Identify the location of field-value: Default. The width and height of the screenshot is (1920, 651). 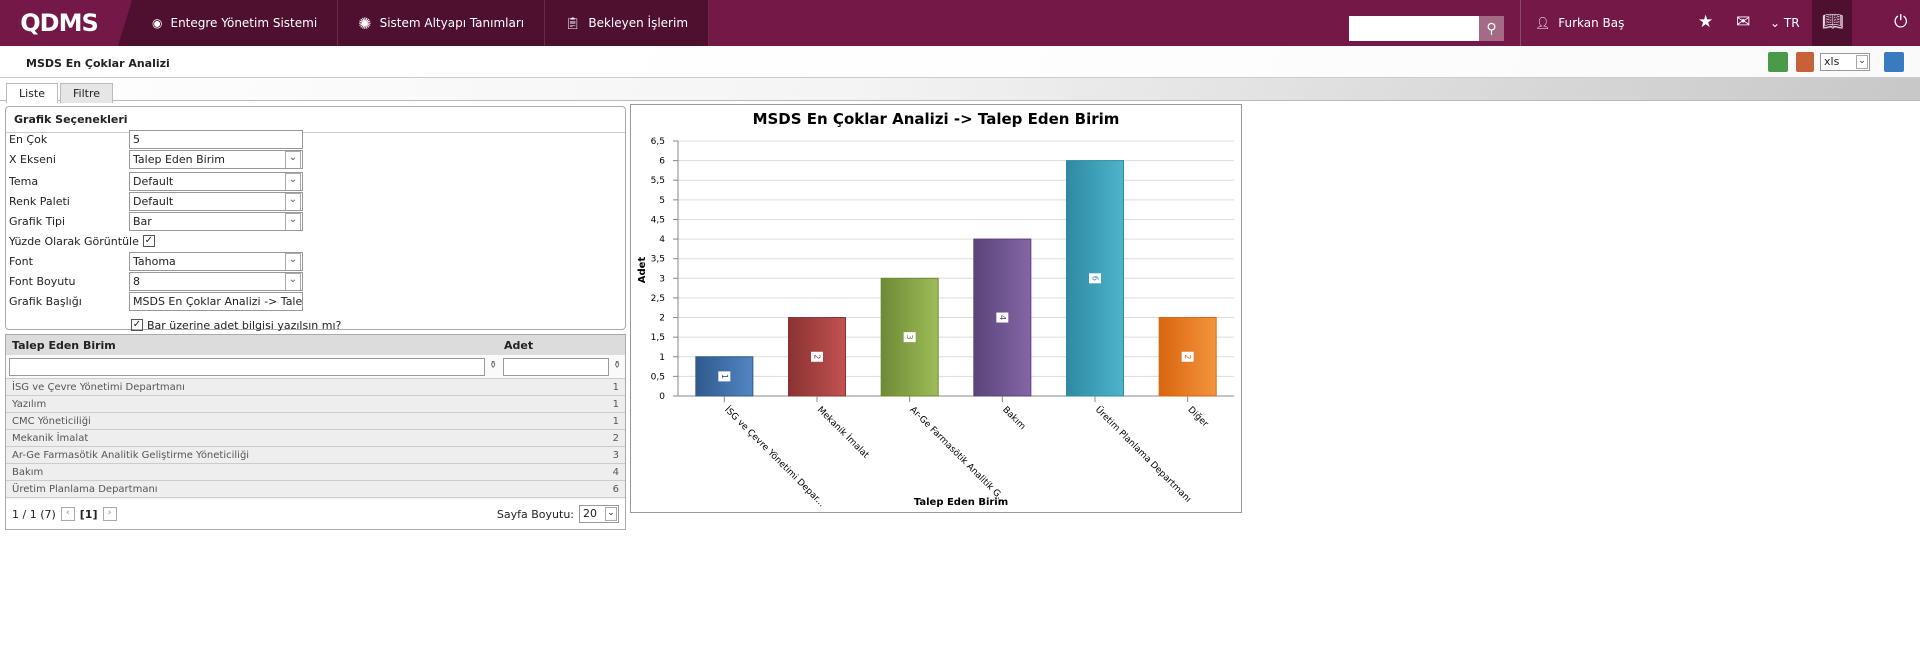
(153, 201).